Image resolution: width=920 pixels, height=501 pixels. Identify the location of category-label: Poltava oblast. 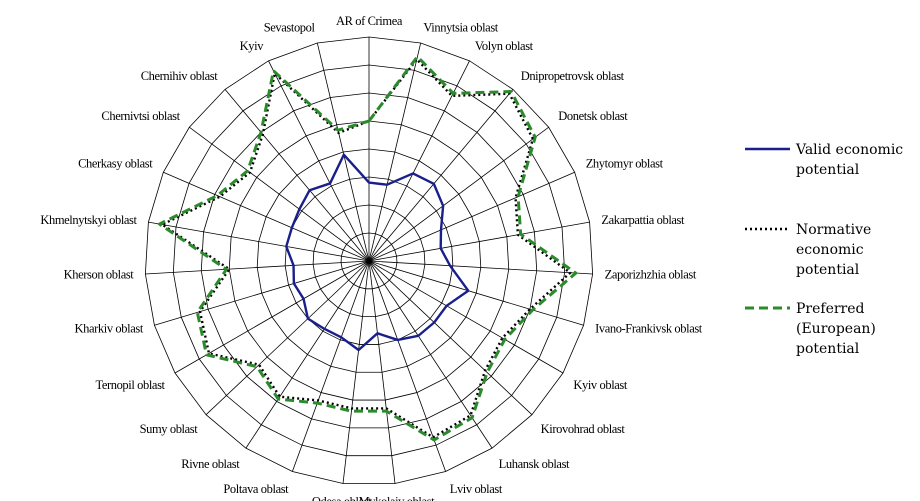
(256, 489).